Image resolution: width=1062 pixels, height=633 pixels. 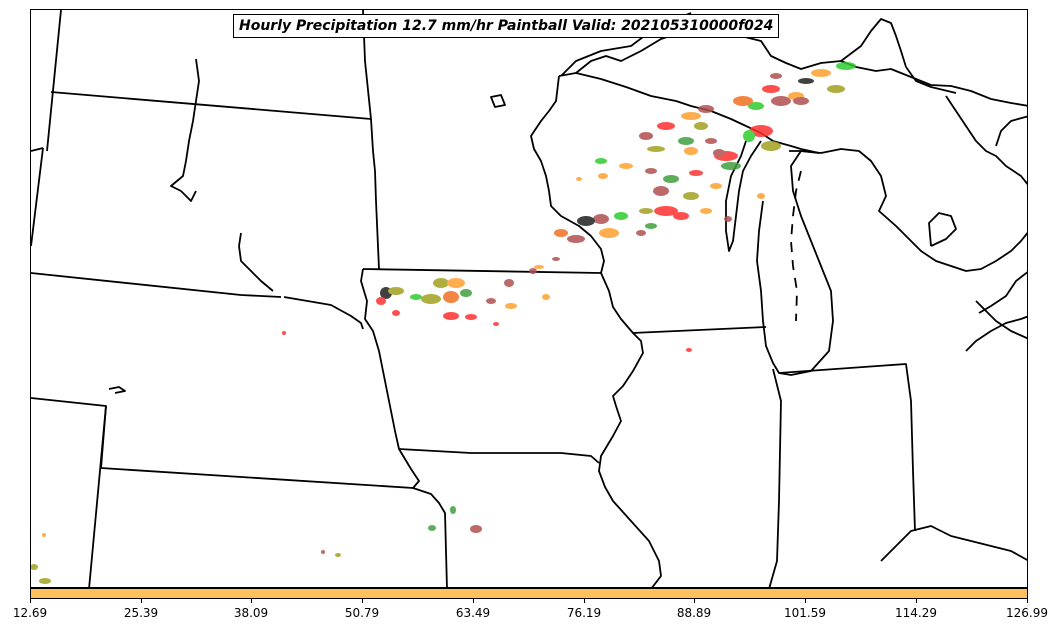 What do you see at coordinates (529, 593) in the screenshot?
I see `colorbar` at bounding box center [529, 593].